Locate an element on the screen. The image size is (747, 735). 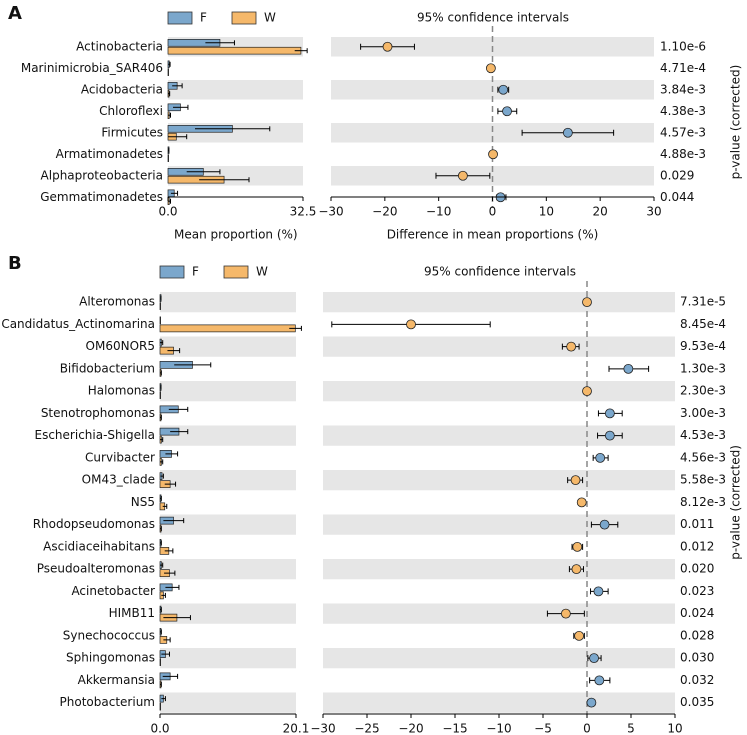
category-label: Sphingomonas is located at coordinates (110, 658).